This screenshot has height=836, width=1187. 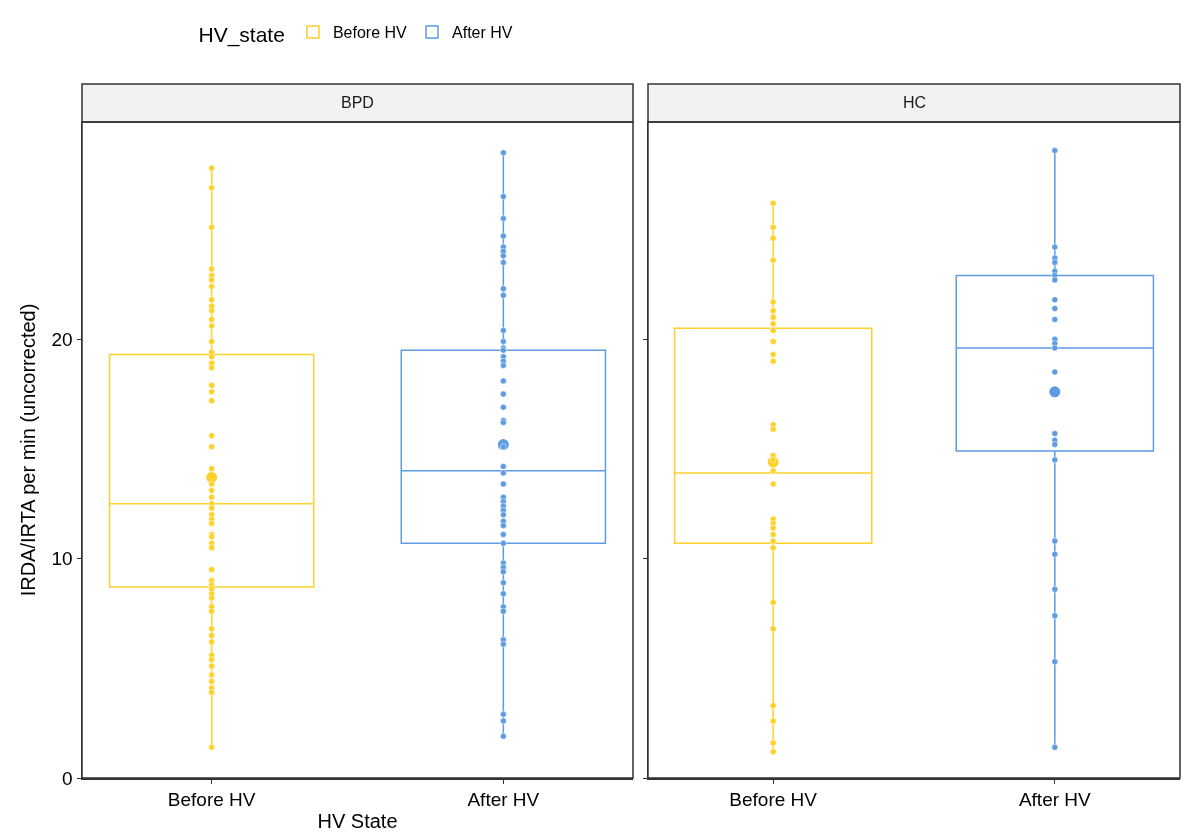 What do you see at coordinates (357, 820) in the screenshot?
I see `x-axis-title: HV State` at bounding box center [357, 820].